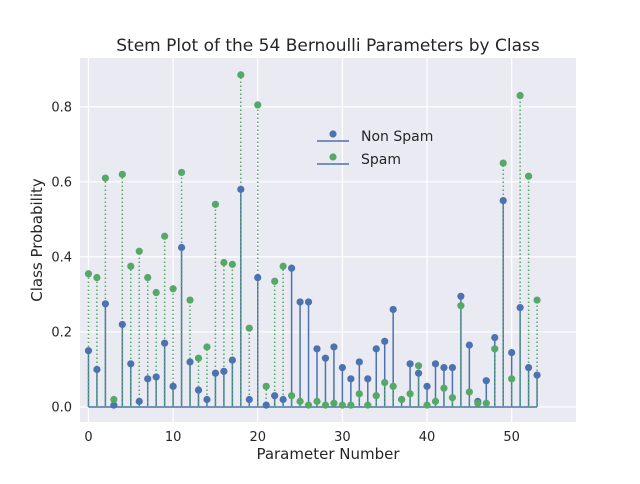 This screenshot has width=640, height=484. What do you see at coordinates (397, 137) in the screenshot?
I see `legend-non-spam-label: Non Spam` at bounding box center [397, 137].